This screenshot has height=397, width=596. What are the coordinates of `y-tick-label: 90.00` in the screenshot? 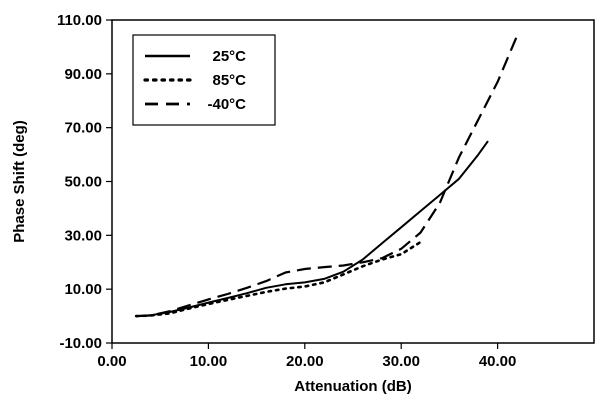 It's located at (83, 74).